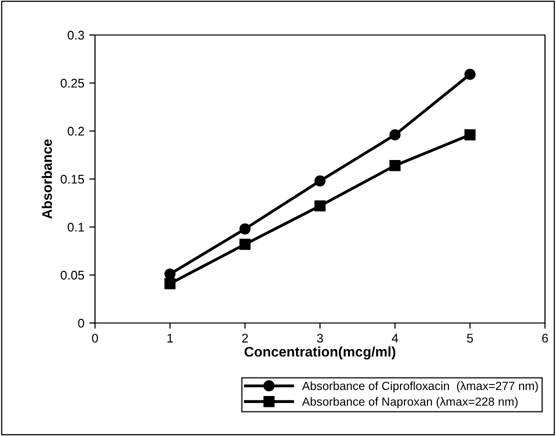 This screenshot has width=556, height=436. What do you see at coordinates (320, 338) in the screenshot?
I see `x-tick-label: 3` at bounding box center [320, 338].